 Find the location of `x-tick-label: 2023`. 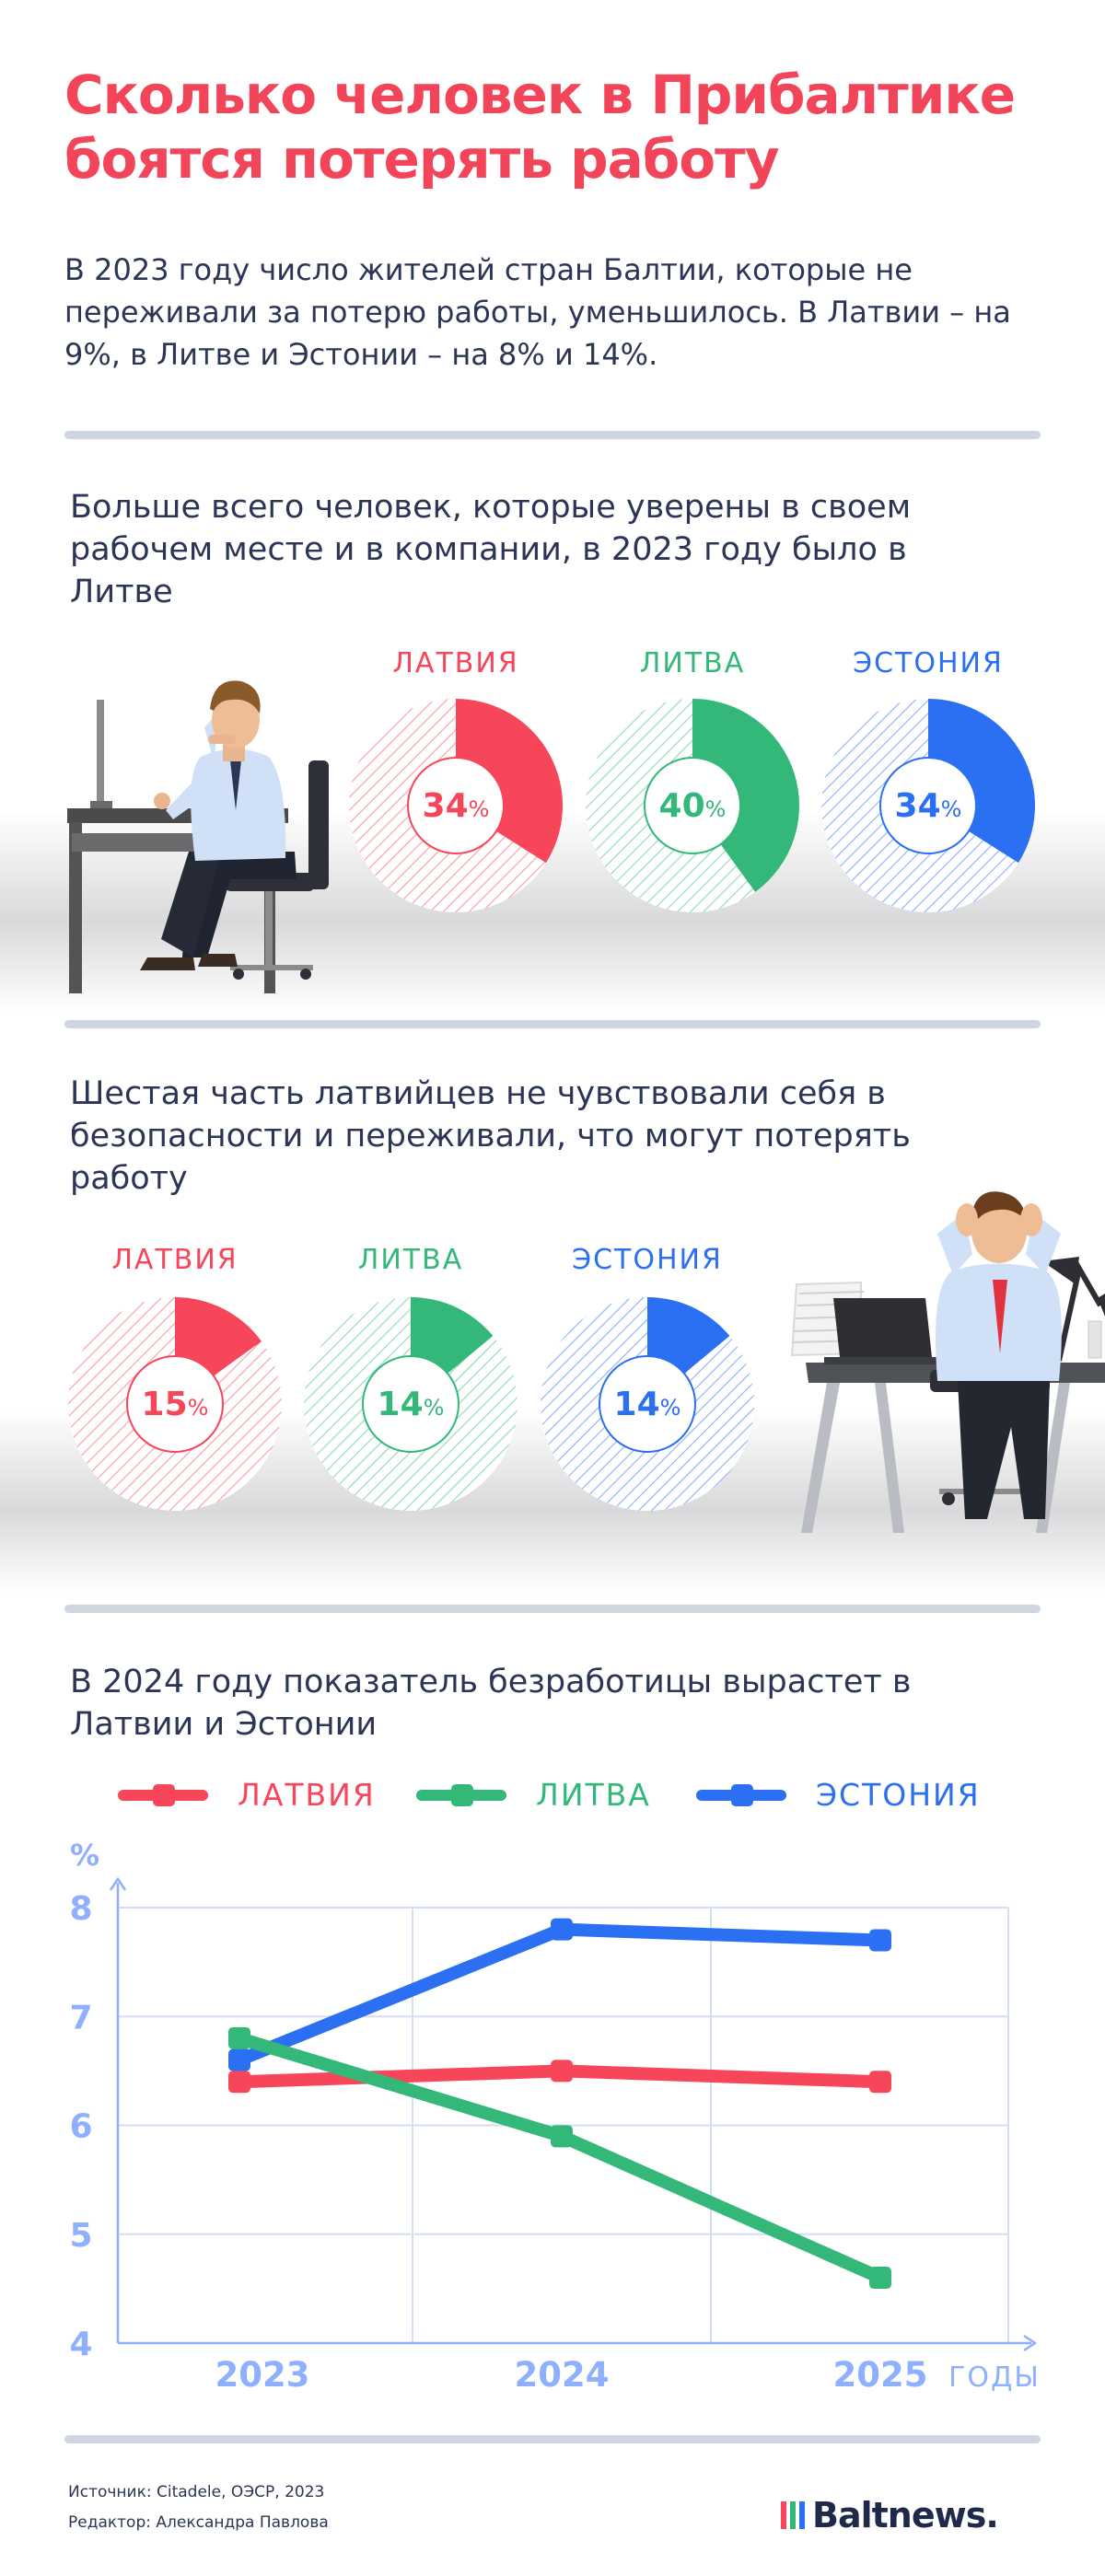

x-tick-label: 2023 is located at coordinates (262, 2375).